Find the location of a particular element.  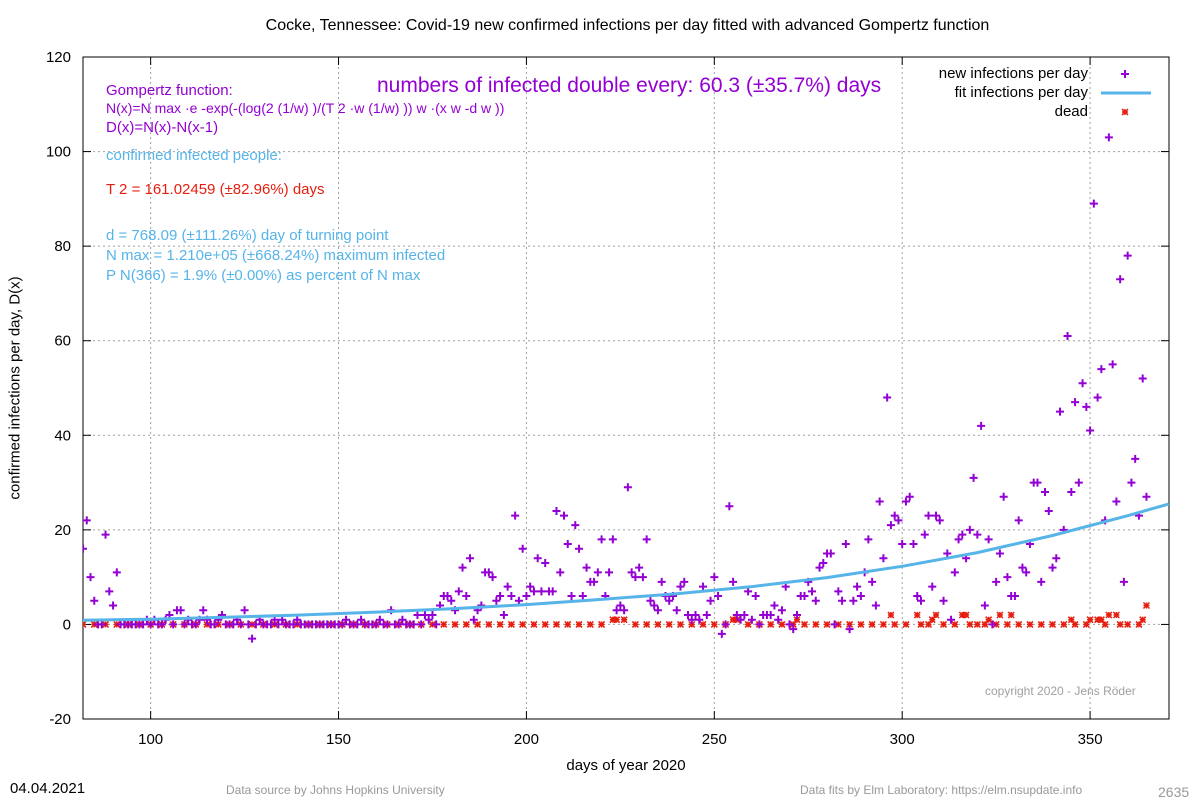

y-tick-label: 60 is located at coordinates (62, 341).